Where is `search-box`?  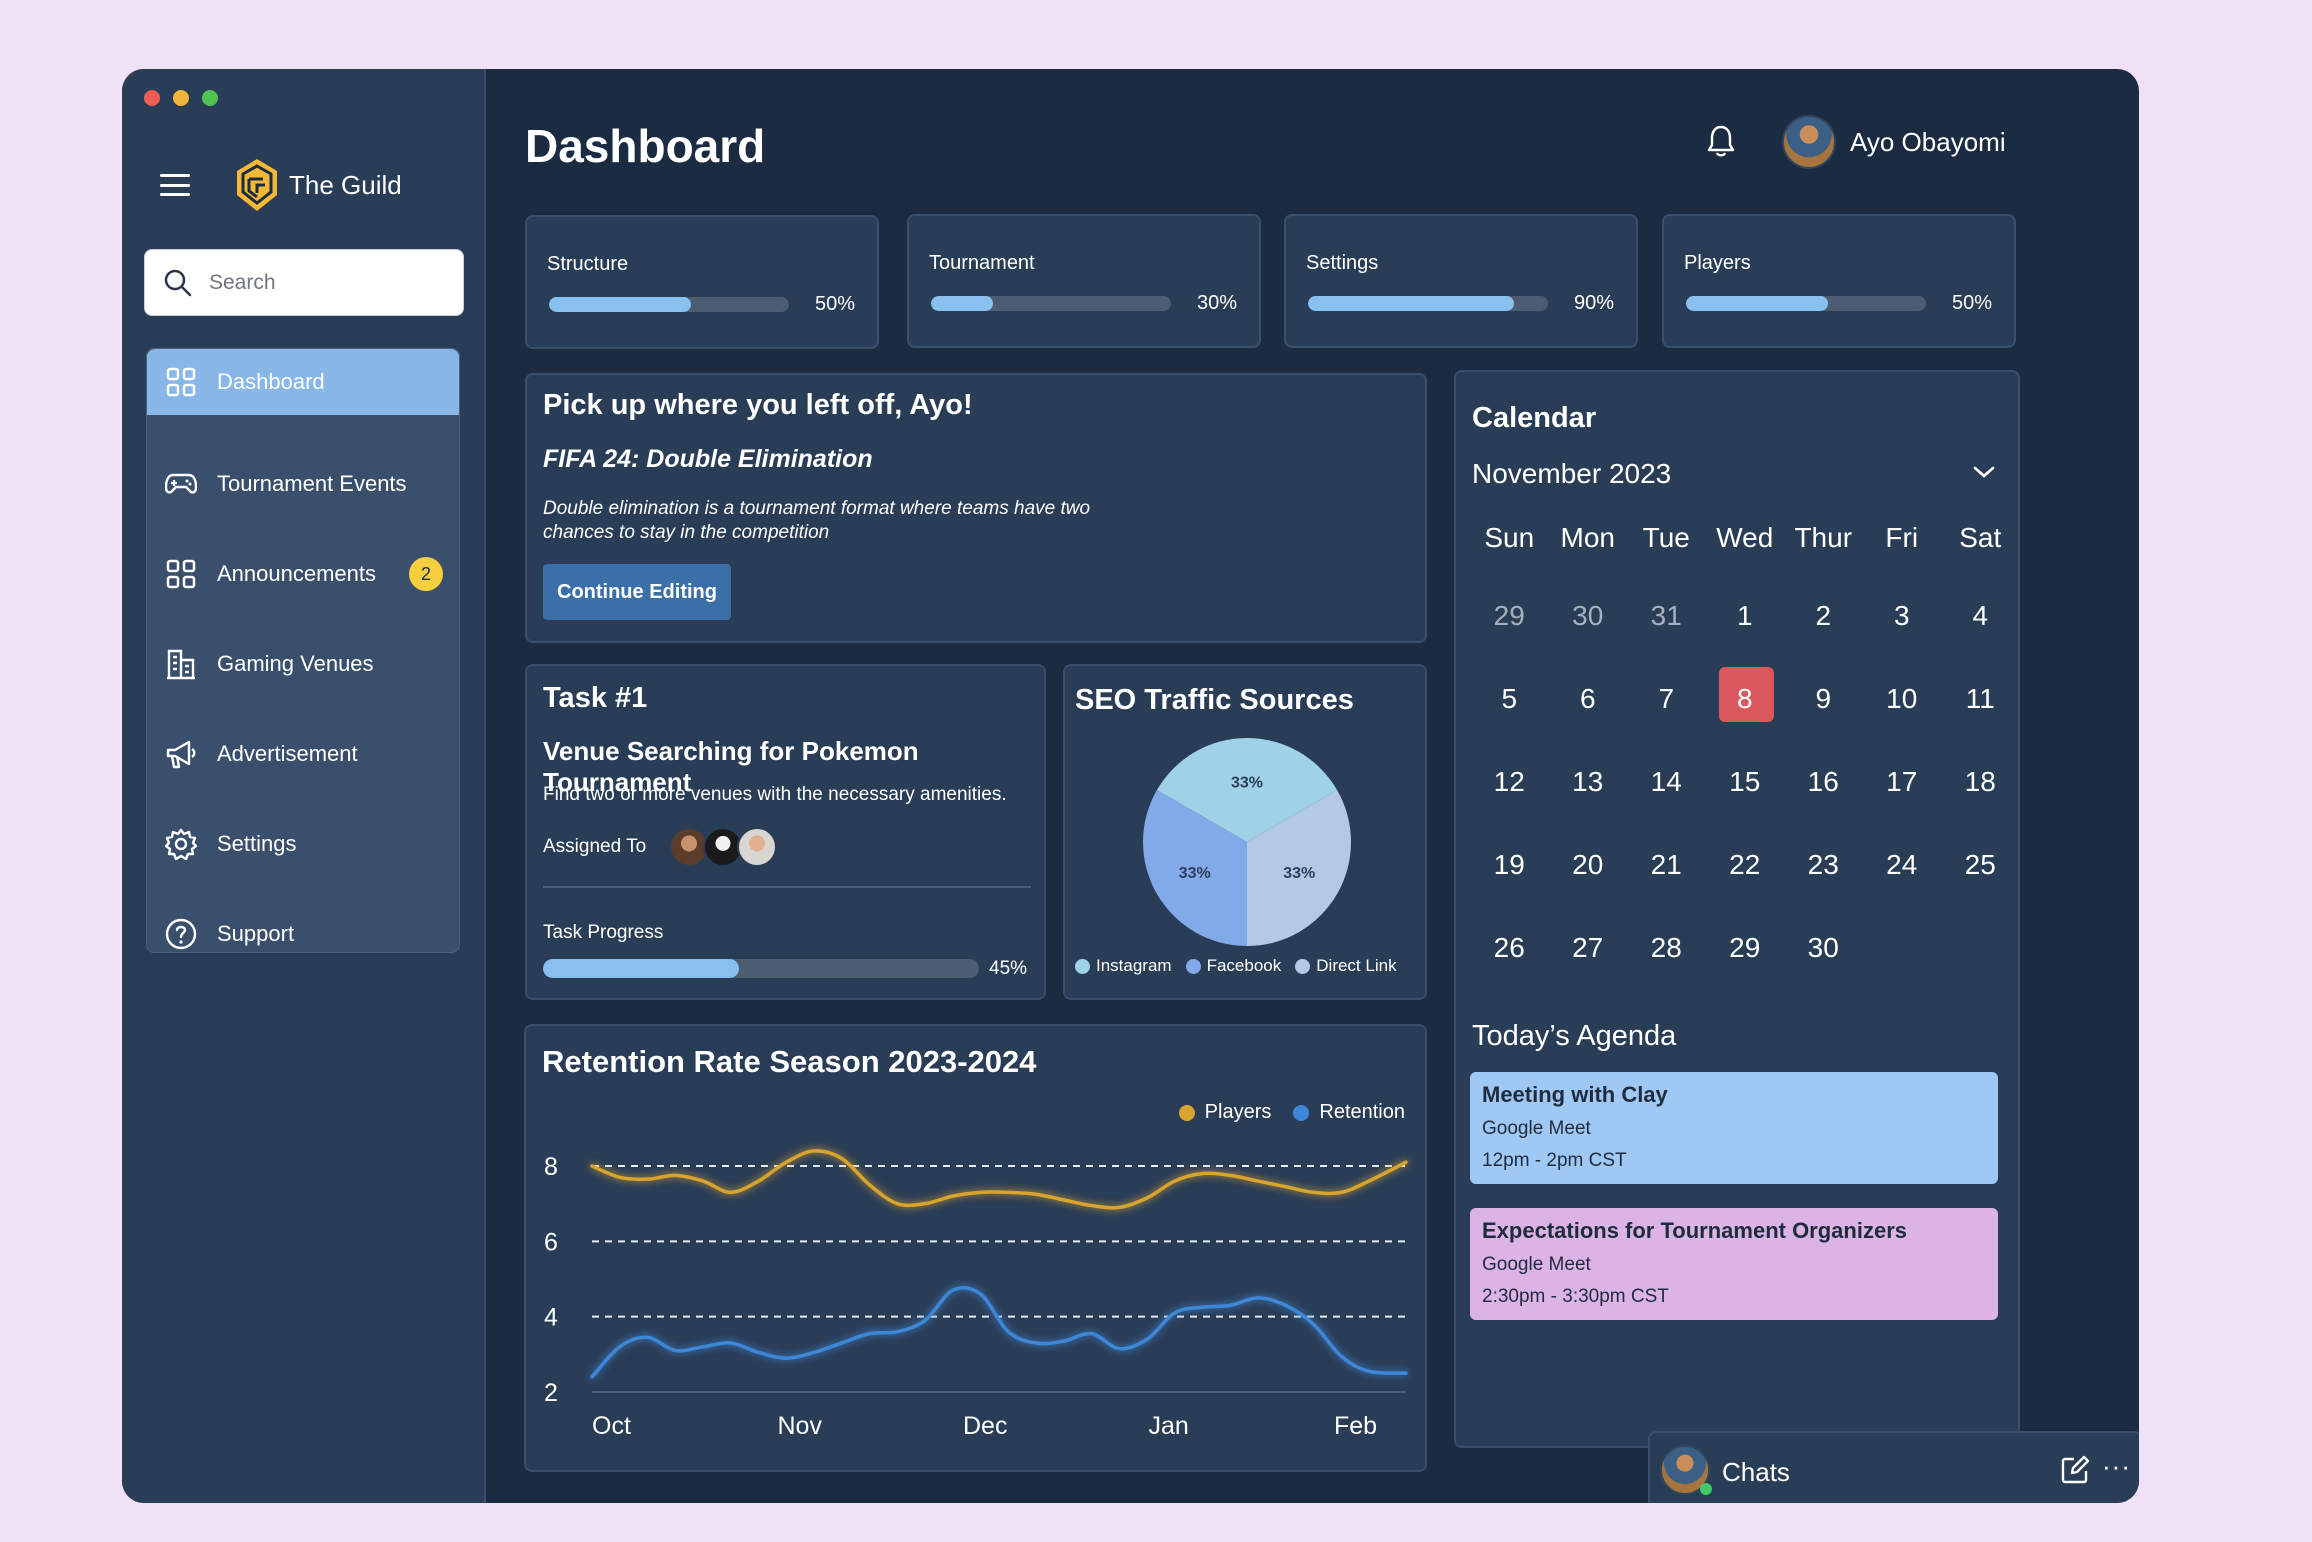
search-box is located at coordinates (304, 282).